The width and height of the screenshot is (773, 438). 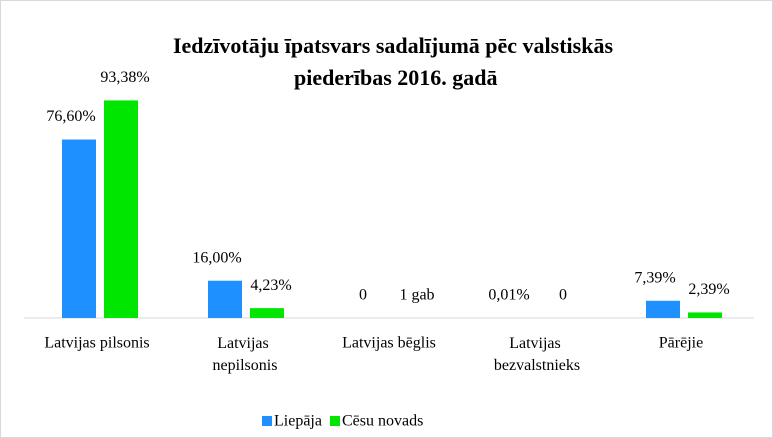 What do you see at coordinates (416, 295) in the screenshot?
I see `data-label: 1 gab` at bounding box center [416, 295].